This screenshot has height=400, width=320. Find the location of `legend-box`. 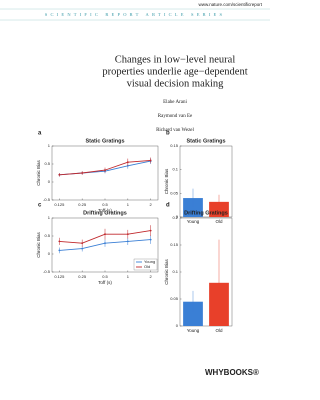

legend-box is located at coordinates (145, 264).